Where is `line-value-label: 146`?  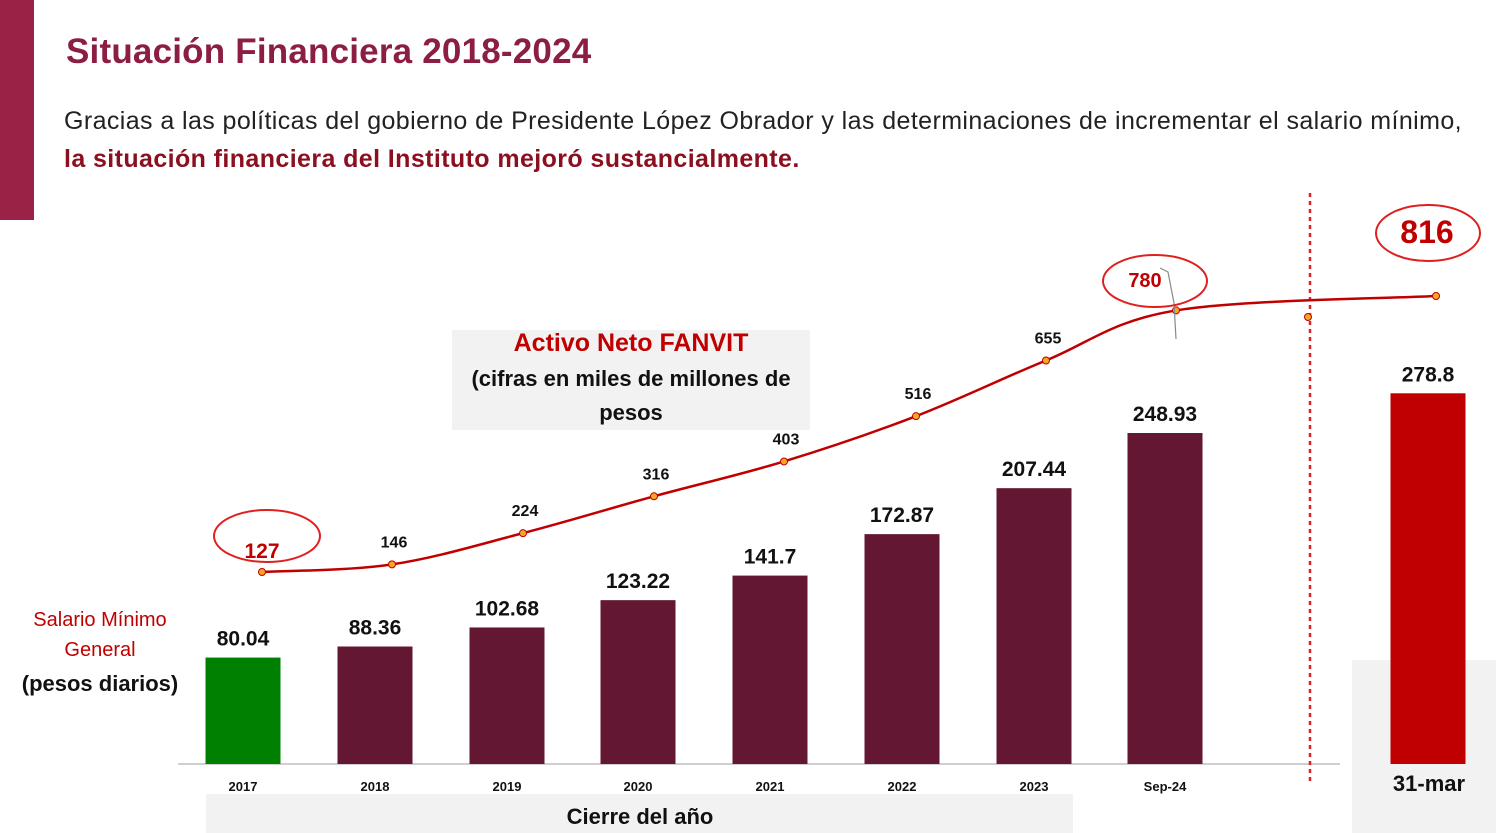 line-value-label: 146 is located at coordinates (394, 542).